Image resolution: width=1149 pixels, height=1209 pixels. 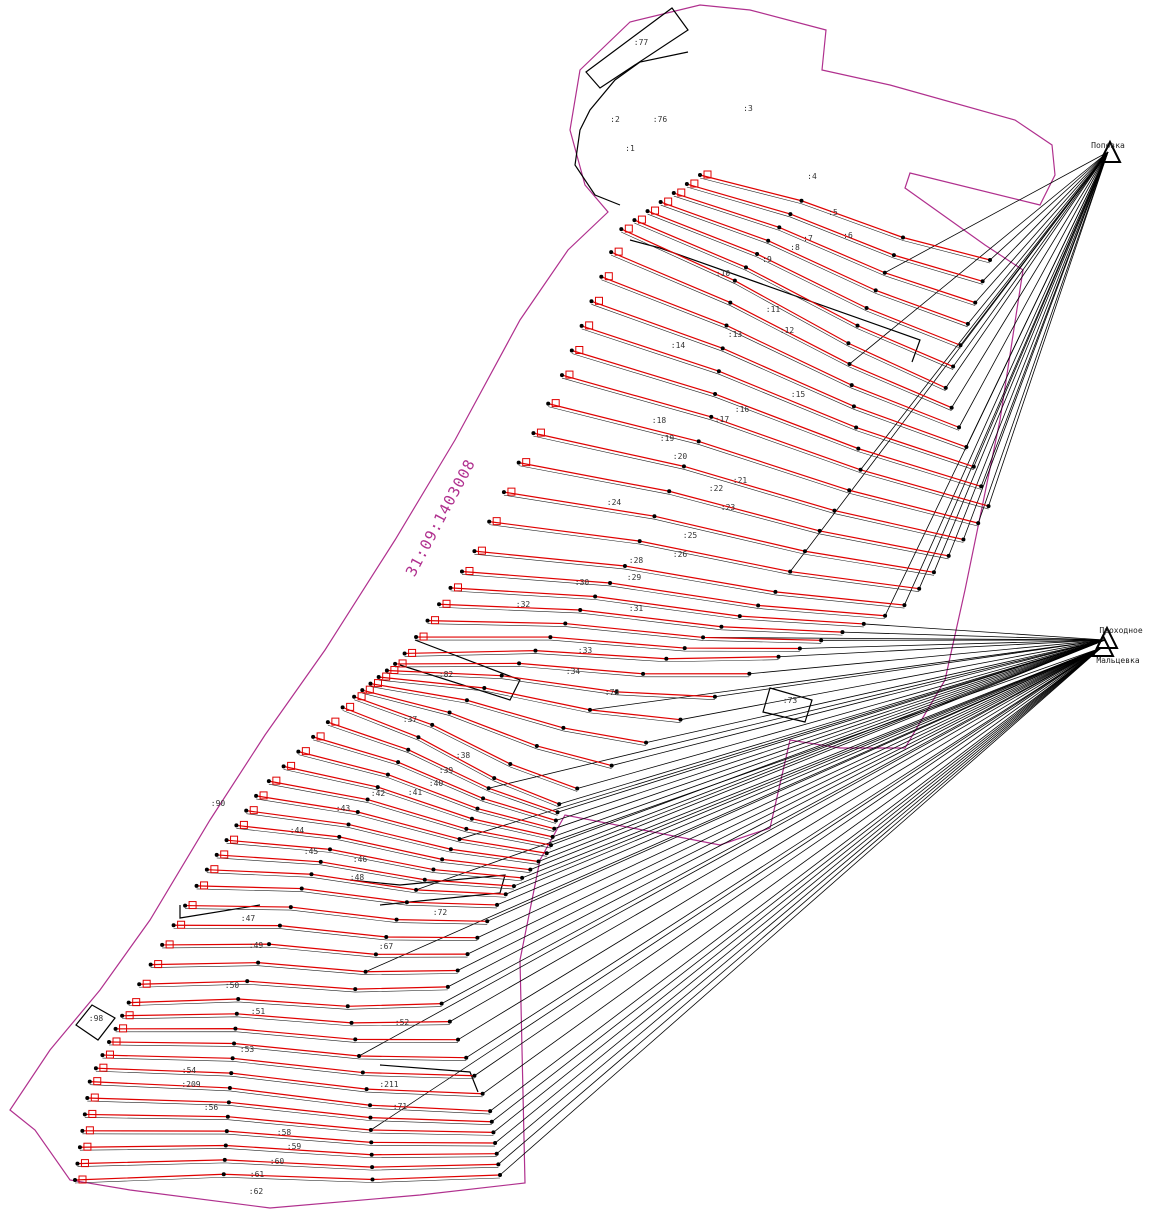 What do you see at coordinates (728, 507) in the screenshot?
I see `parcel-number: :23` at bounding box center [728, 507].